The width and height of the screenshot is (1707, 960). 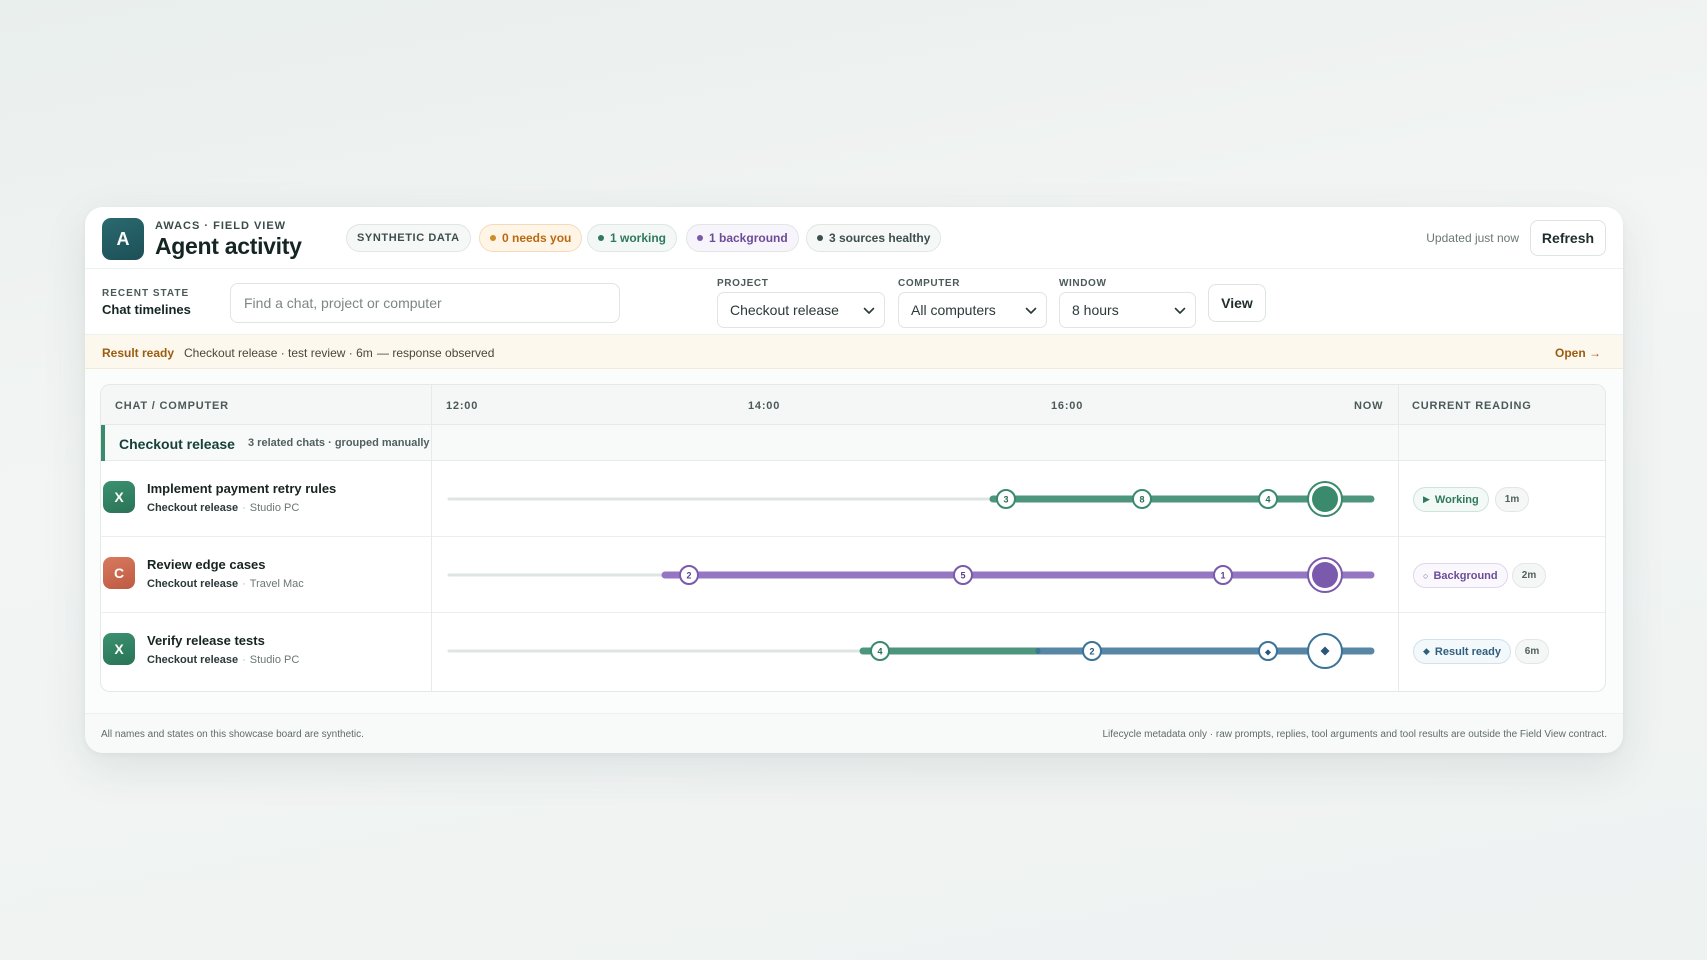 What do you see at coordinates (206, 640) in the screenshot?
I see `chat-name: Verify release tests` at bounding box center [206, 640].